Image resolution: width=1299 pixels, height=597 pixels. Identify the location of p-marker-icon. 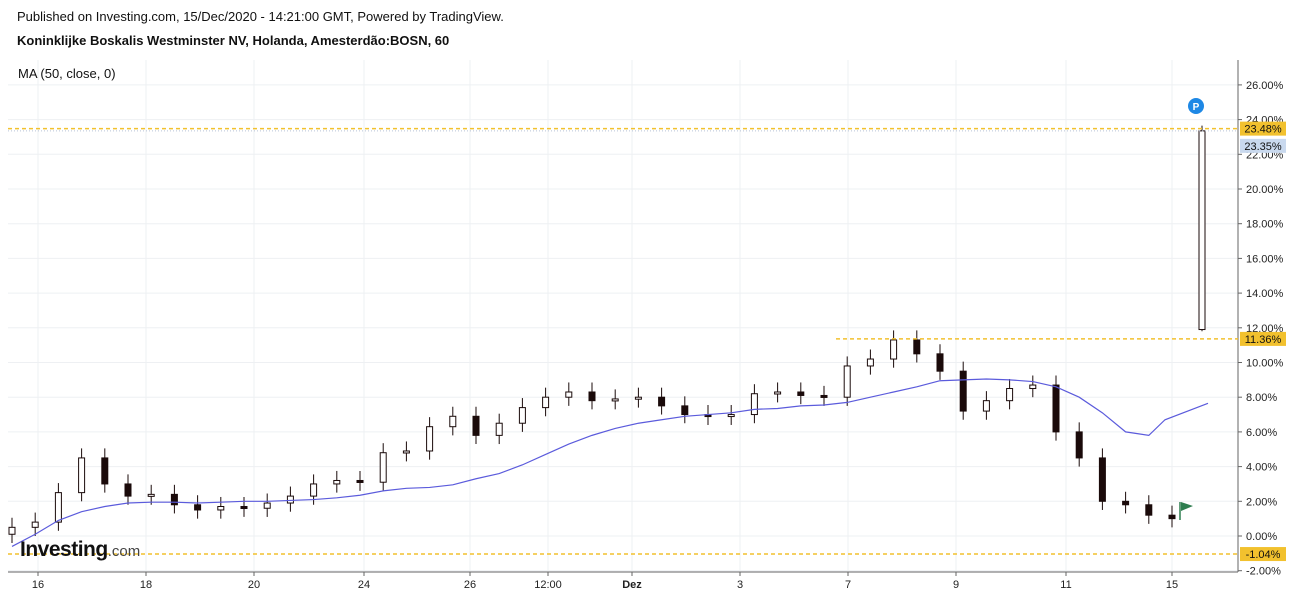
(1196, 106).